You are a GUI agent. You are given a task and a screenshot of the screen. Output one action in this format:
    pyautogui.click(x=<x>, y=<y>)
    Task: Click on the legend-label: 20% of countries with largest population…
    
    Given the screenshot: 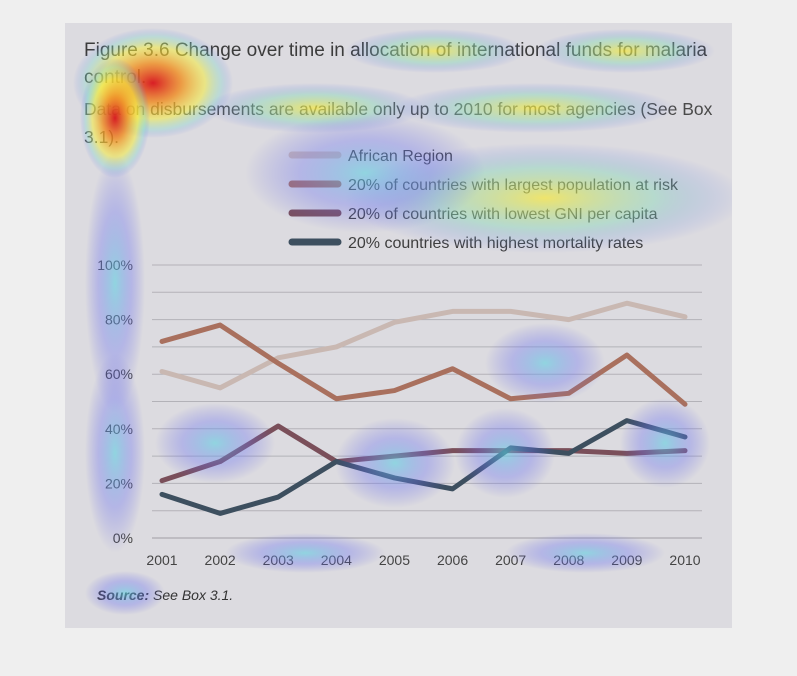 What is the action you would take?
    pyautogui.click(x=513, y=185)
    